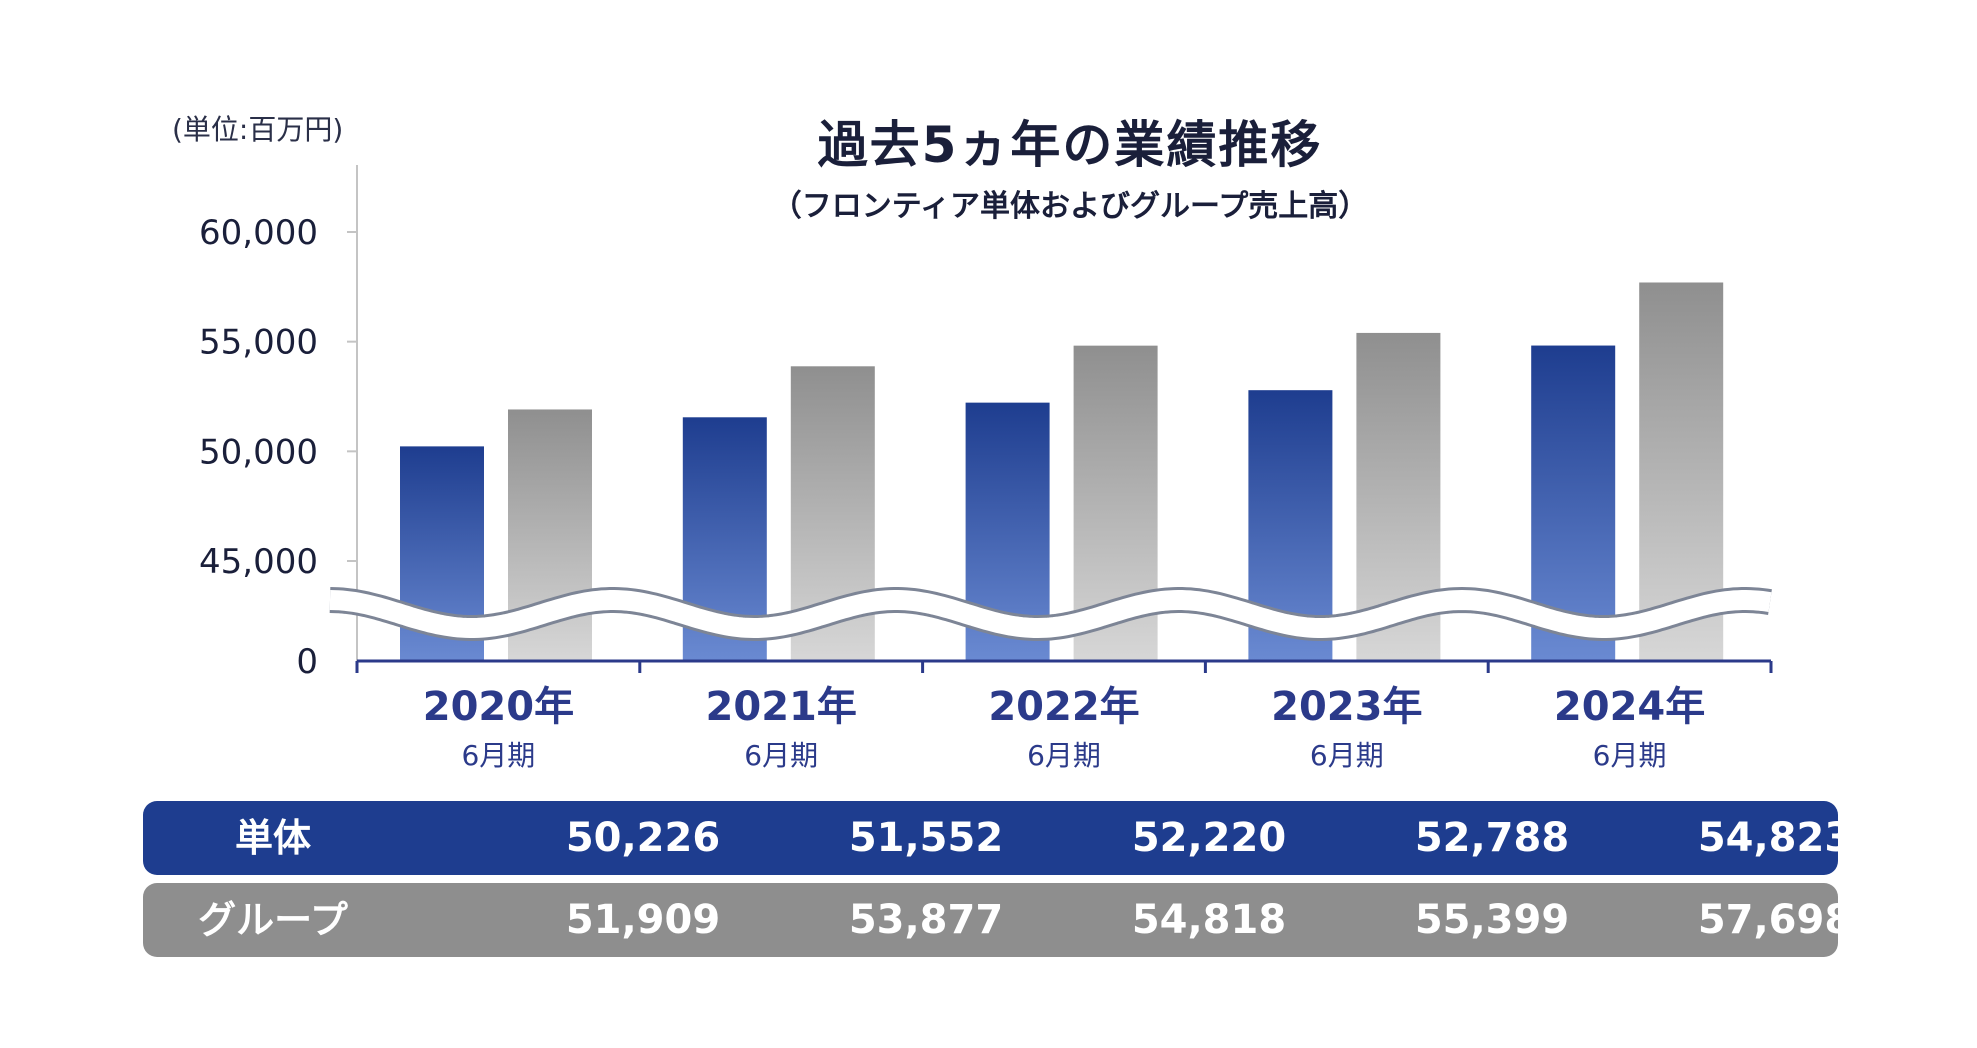 The image size is (1977, 1048). I want to click on x-category-label: 2022年, so click(1063, 707).